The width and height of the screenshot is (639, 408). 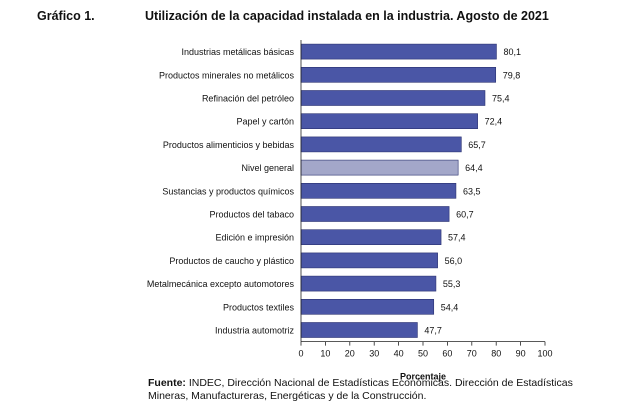 I want to click on category-label: Industria automotriz, so click(x=255, y=331).